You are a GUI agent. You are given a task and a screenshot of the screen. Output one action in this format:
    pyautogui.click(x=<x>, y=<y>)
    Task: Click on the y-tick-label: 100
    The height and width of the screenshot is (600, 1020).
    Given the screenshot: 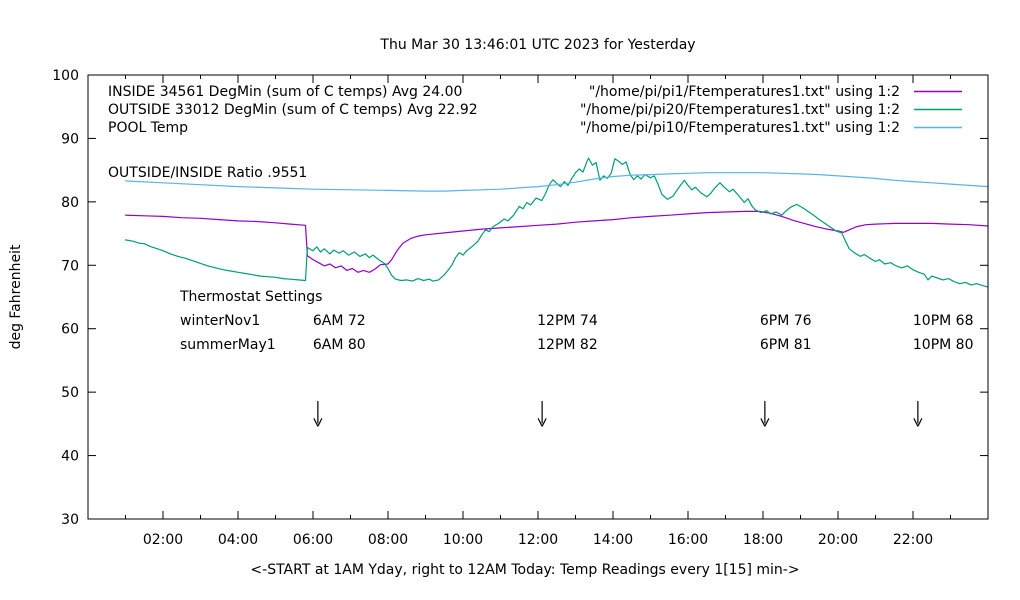 What is the action you would take?
    pyautogui.click(x=65, y=76)
    